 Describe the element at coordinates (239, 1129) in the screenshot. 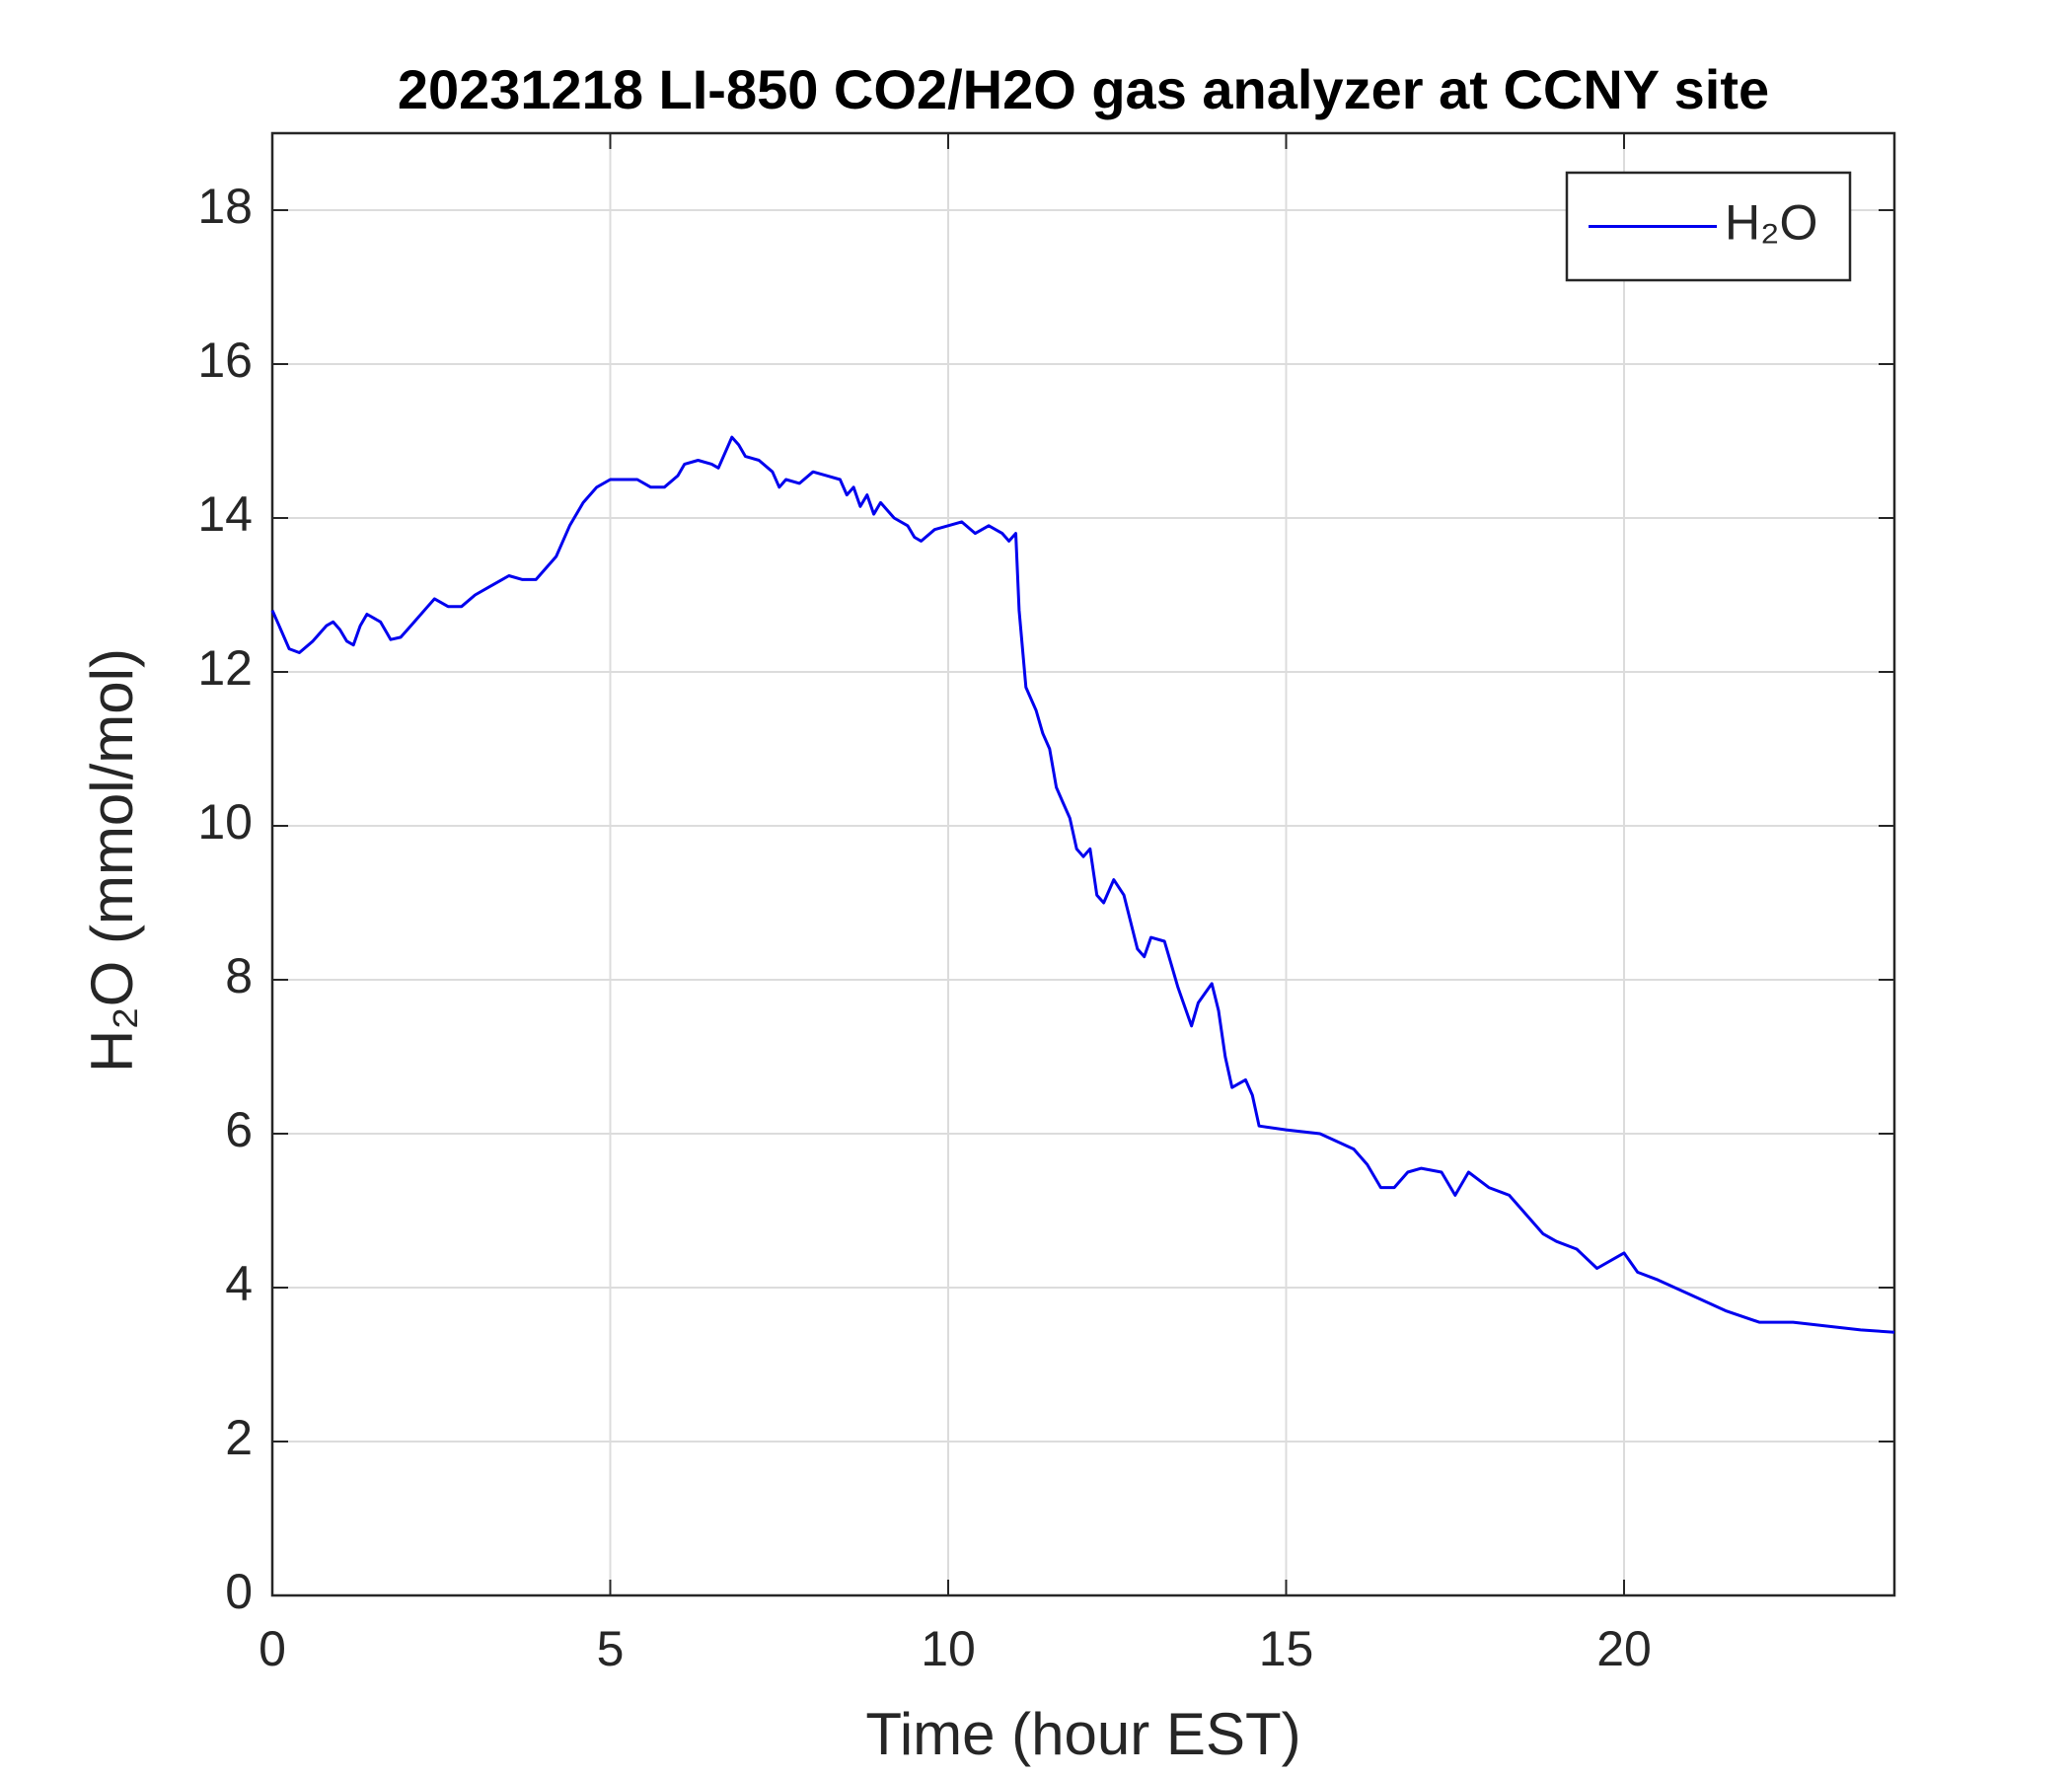

I see `y-tick-label: 6` at that location.